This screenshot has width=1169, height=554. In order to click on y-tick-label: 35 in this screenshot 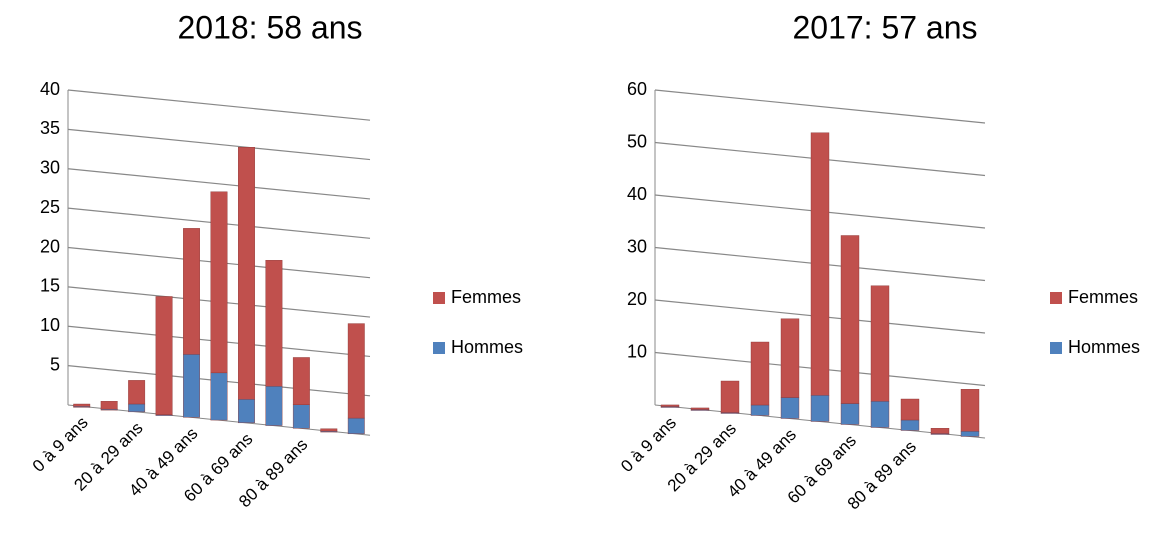, I will do `click(50, 128)`.